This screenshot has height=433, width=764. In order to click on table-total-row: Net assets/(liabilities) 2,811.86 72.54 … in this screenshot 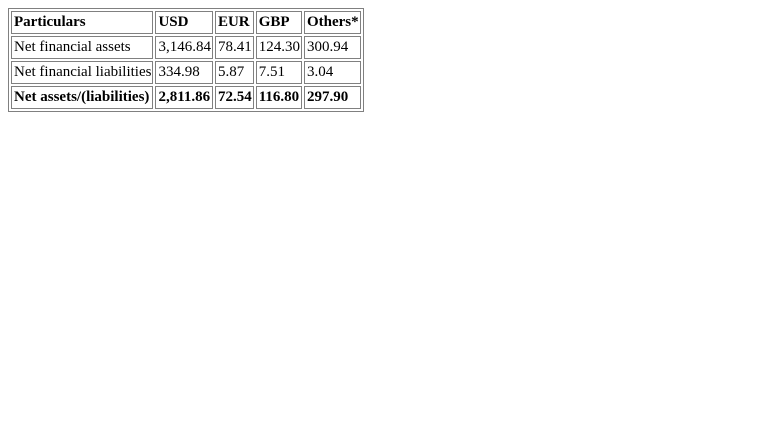, I will do `click(186, 97)`.